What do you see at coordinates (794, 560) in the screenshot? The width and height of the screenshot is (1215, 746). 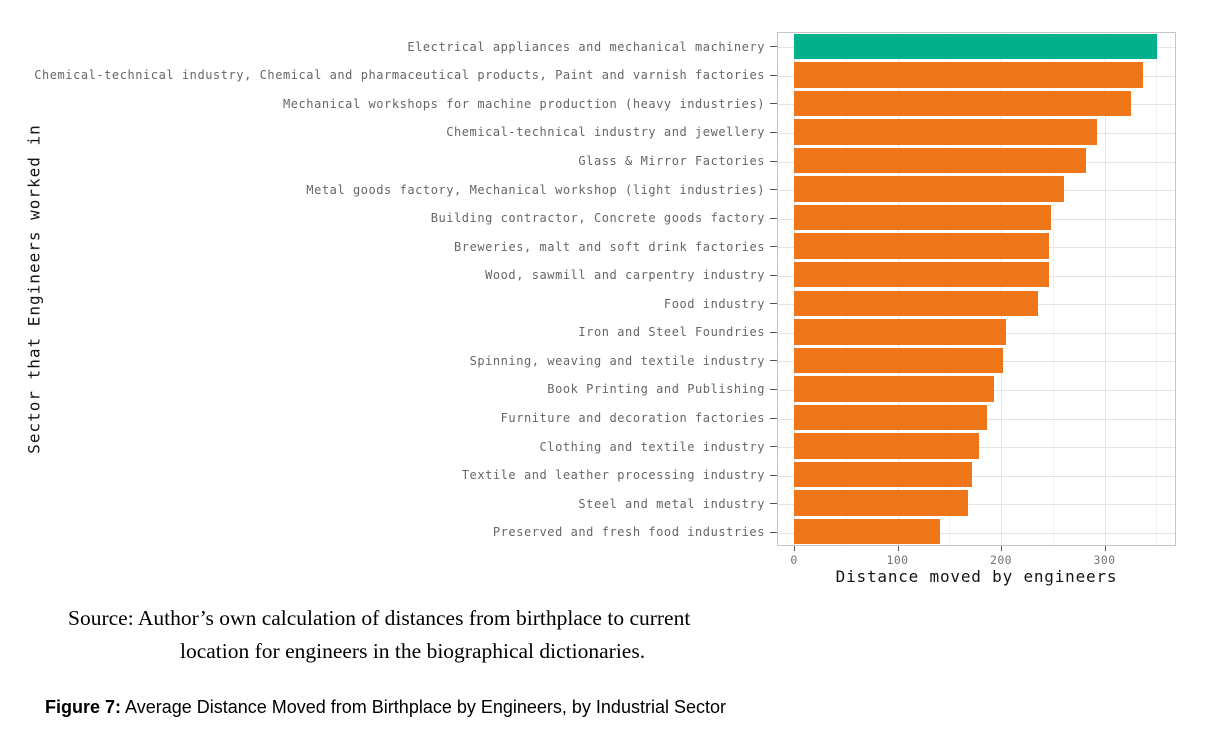 I see `x-tick-label: 0` at bounding box center [794, 560].